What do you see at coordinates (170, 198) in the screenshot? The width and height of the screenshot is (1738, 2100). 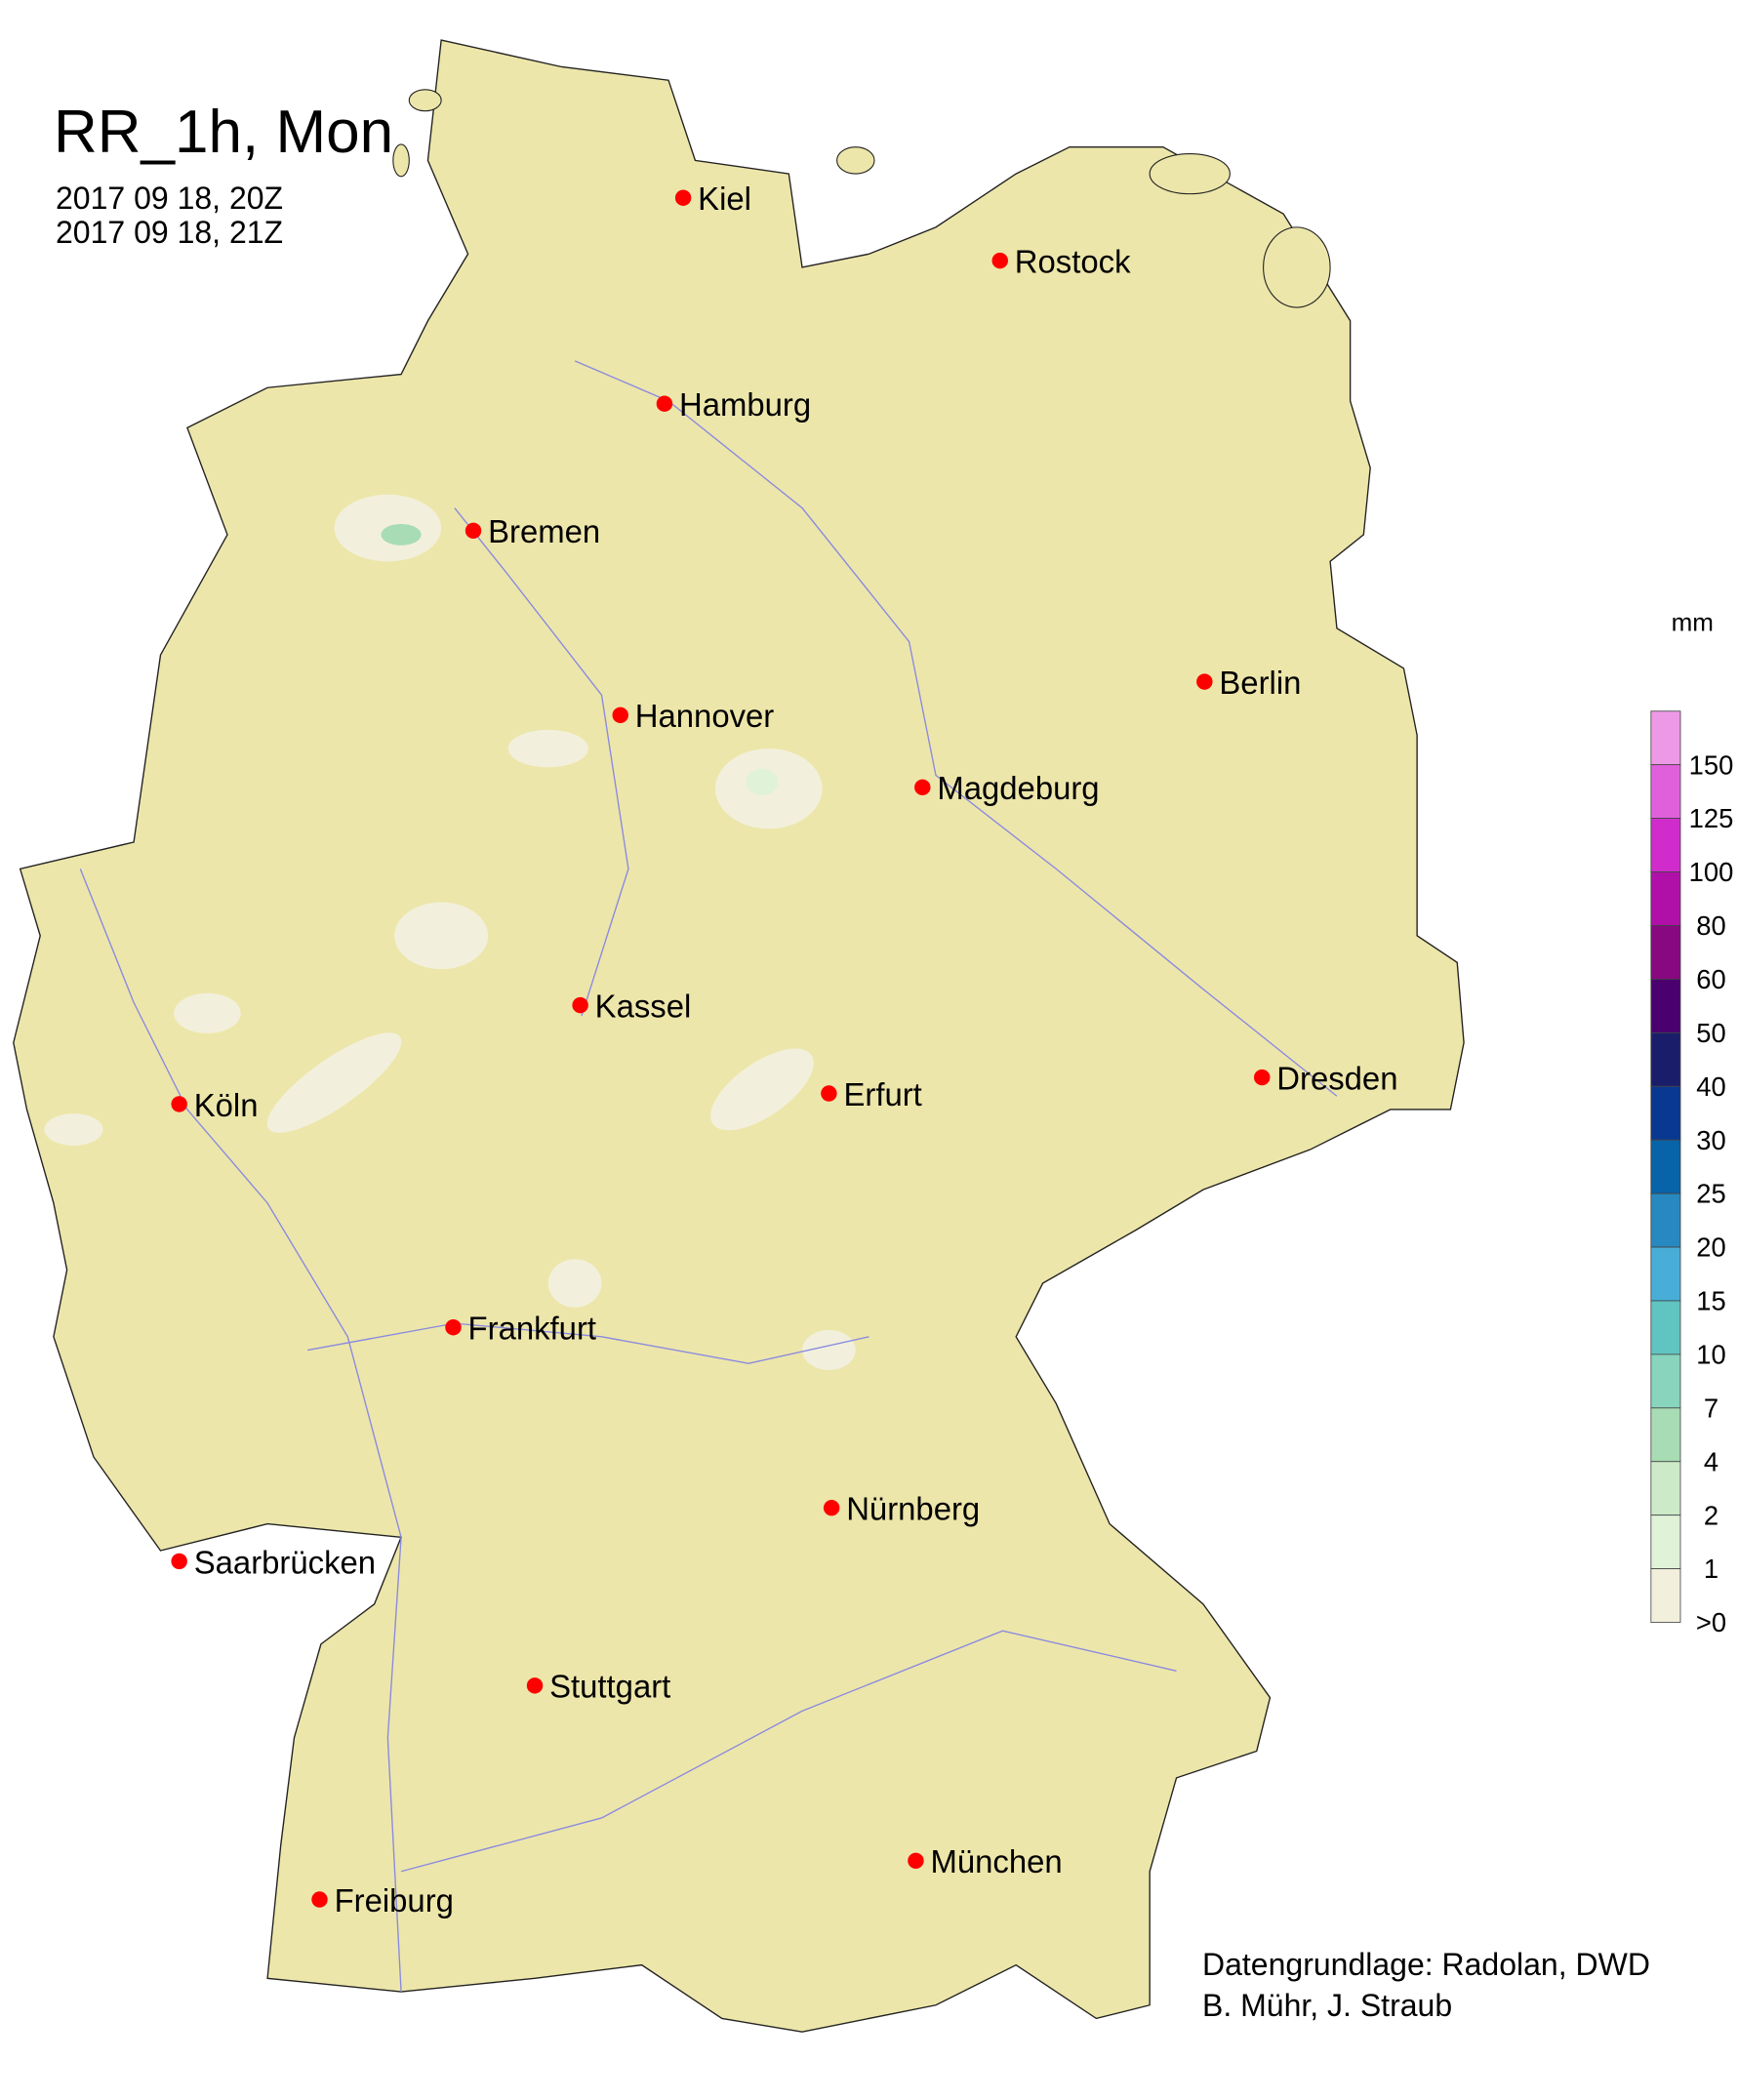 I see `period-start: 2017 09 18, 20Z` at bounding box center [170, 198].